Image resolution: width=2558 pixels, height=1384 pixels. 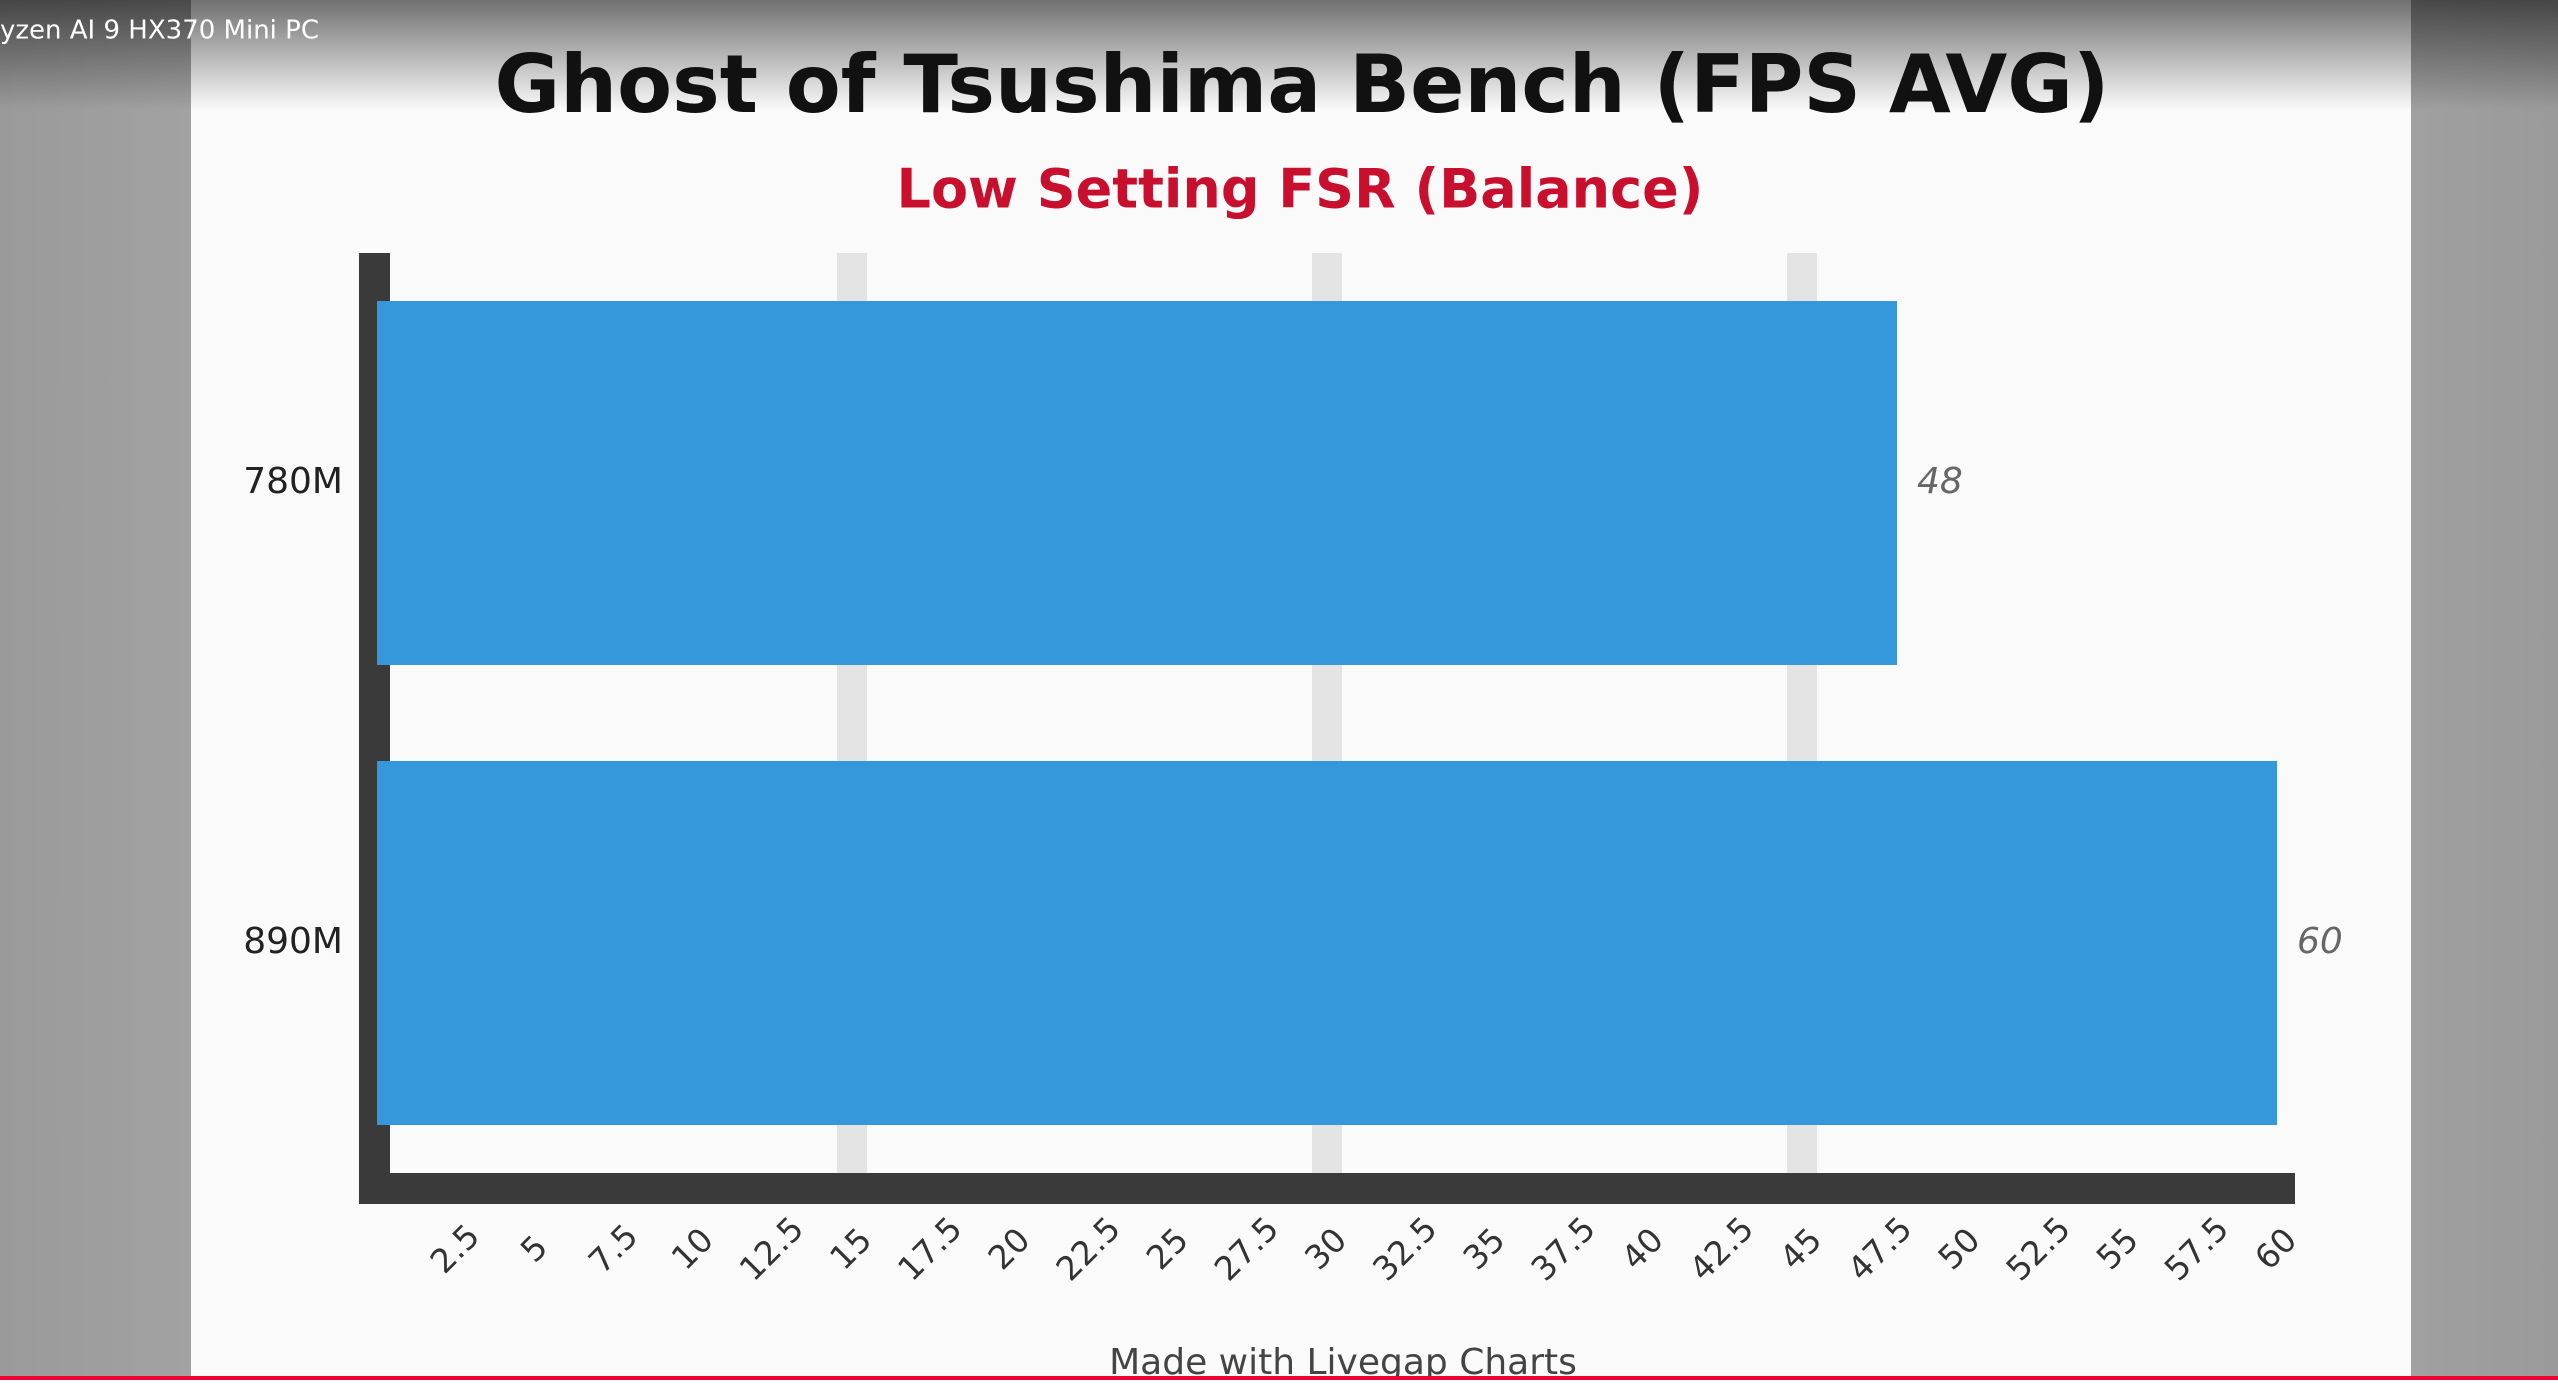 I want to click on progress-bar, so click(x=1279, y=1378).